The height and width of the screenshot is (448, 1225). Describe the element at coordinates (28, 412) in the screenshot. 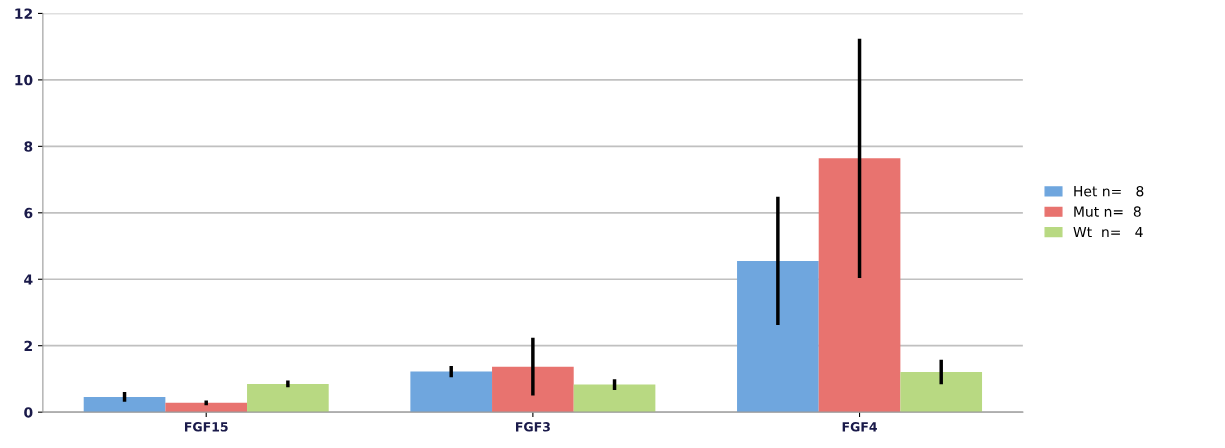

I see `y-tick-label: 0` at that location.